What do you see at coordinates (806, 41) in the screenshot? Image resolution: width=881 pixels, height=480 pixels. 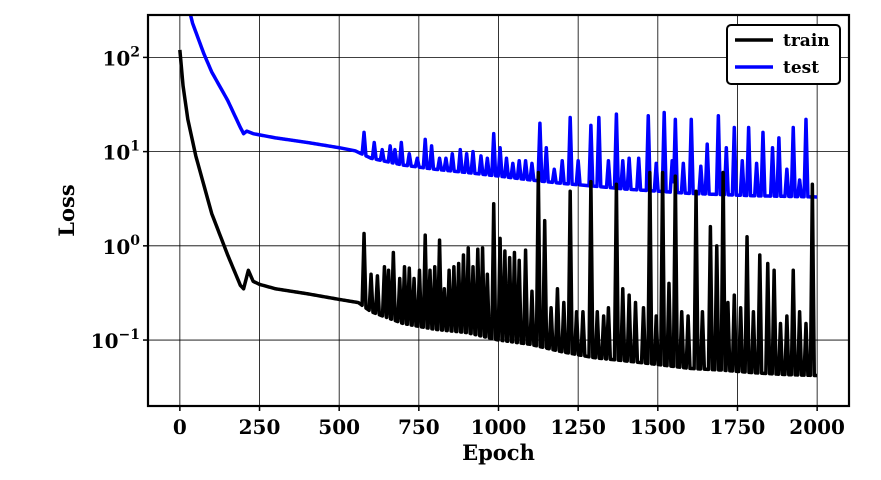 I see `legend-label-train: train` at bounding box center [806, 41].